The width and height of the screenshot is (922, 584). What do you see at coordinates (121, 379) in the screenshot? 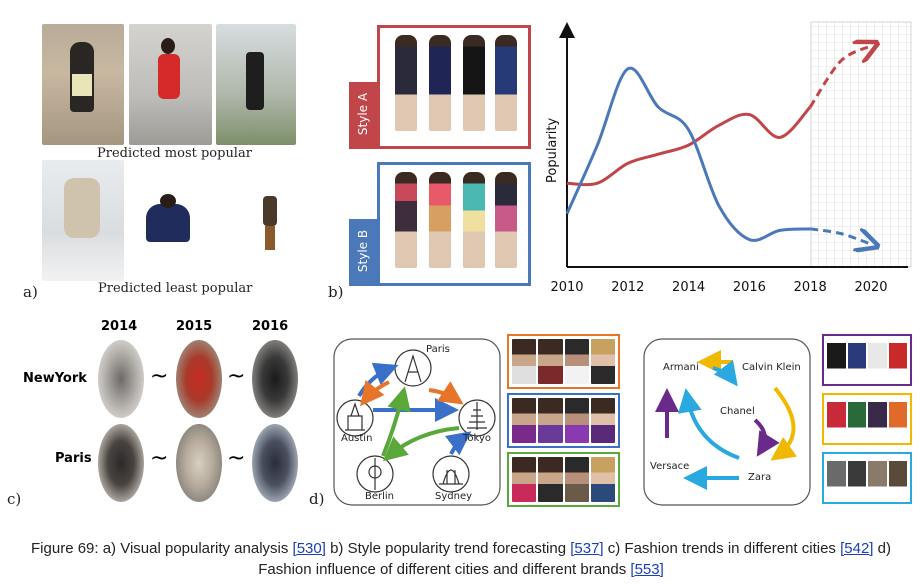
I see `photo-newyork-2014` at bounding box center [121, 379].